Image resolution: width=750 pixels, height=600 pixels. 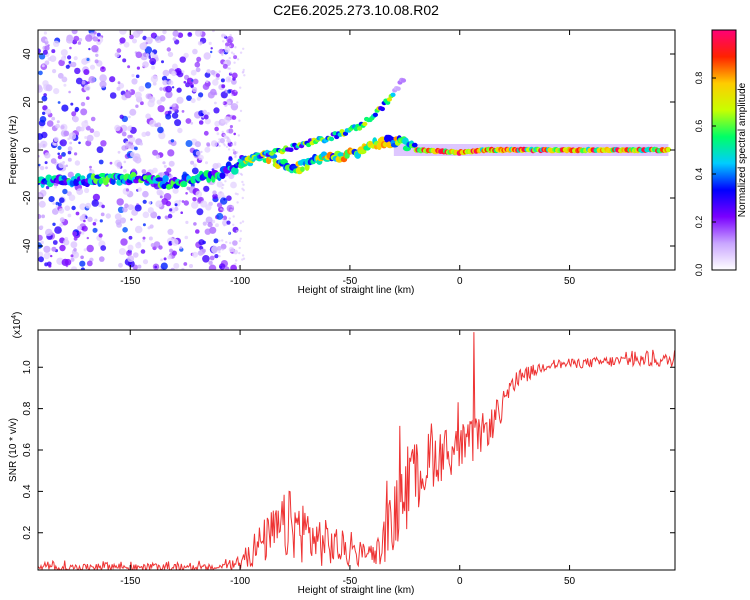 What do you see at coordinates (742, 149) in the screenshot?
I see `colorbar-label: Normalized spectral amplitude` at bounding box center [742, 149].